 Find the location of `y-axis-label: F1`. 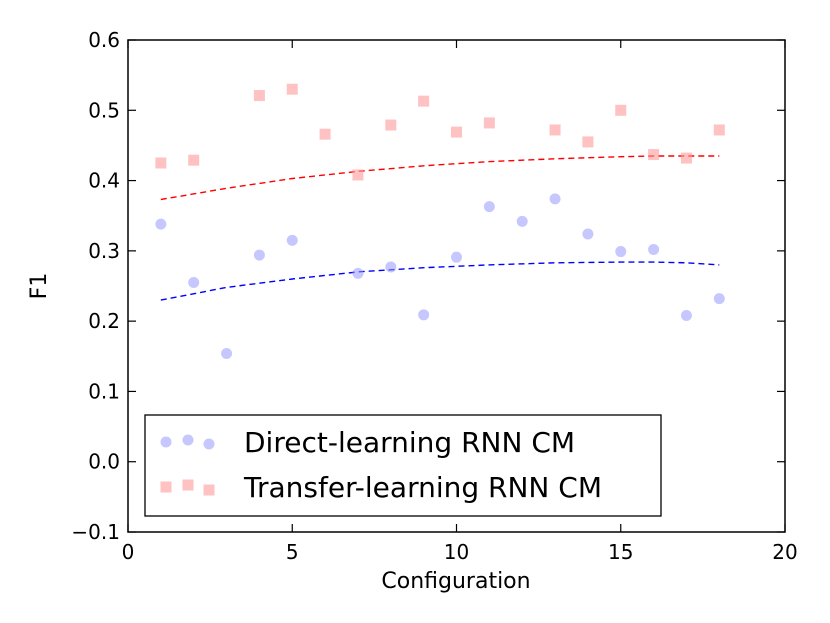

y-axis-label: F1 is located at coordinates (39, 286).